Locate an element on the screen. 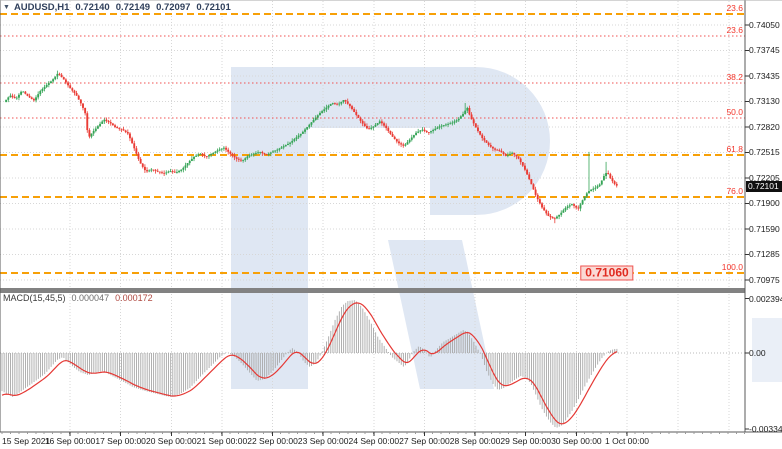 The width and height of the screenshot is (782, 449). price-axis-label: 0.70975 is located at coordinates (764, 280).